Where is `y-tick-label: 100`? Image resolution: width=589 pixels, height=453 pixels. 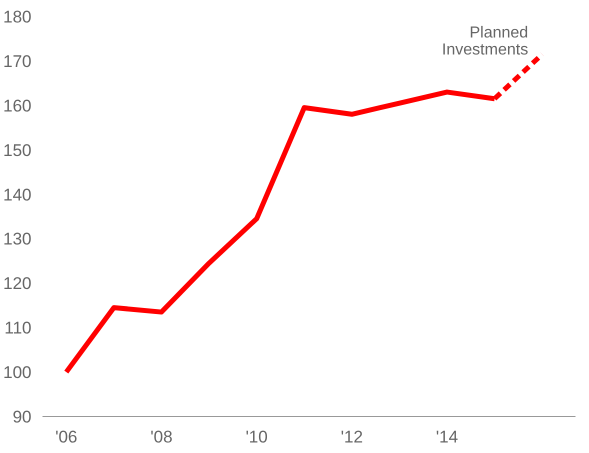
y-tick-label: 100 is located at coordinates (17, 372).